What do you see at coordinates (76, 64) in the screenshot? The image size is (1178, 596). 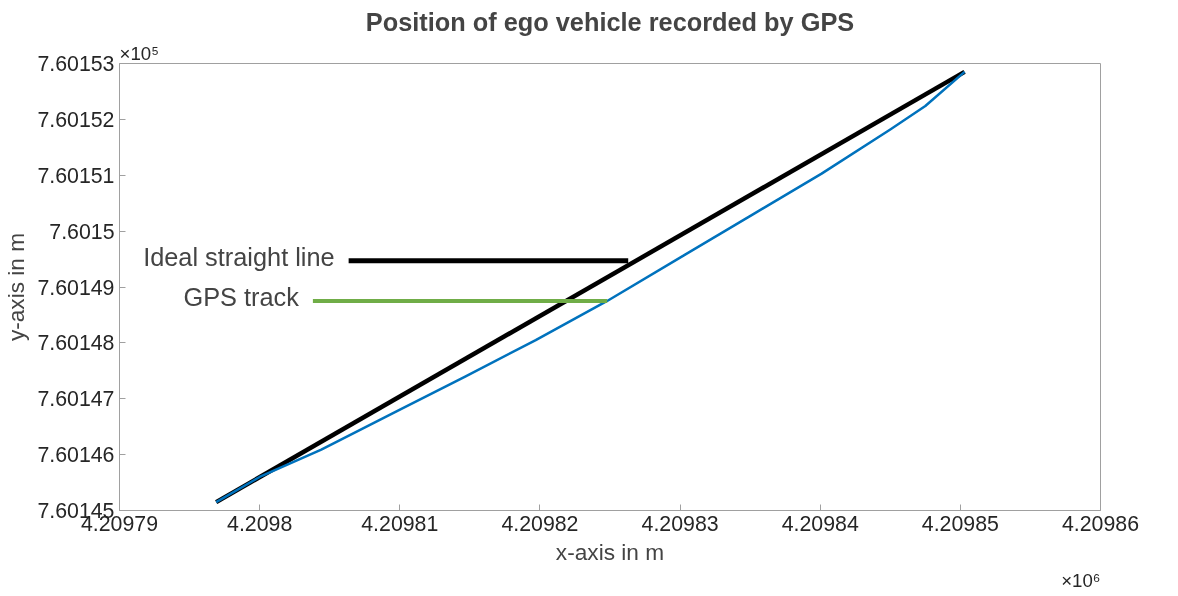 I see `y-tick-label: 7.60153` at bounding box center [76, 64].